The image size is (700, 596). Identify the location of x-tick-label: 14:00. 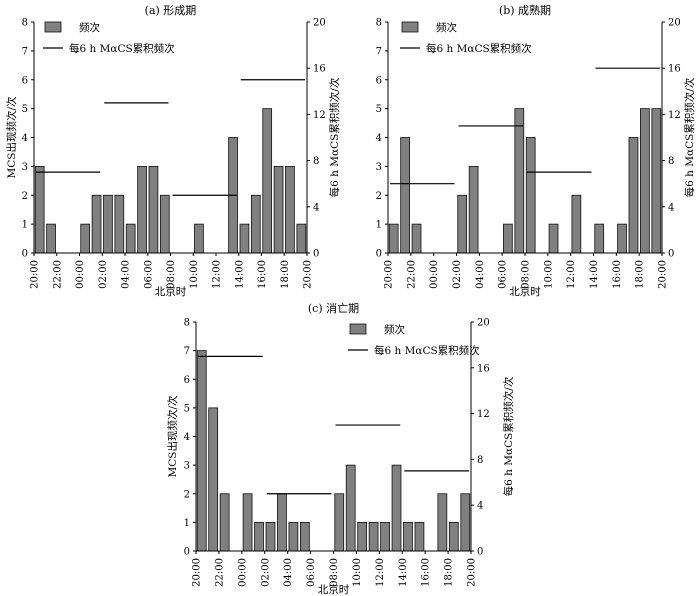
(403, 572).